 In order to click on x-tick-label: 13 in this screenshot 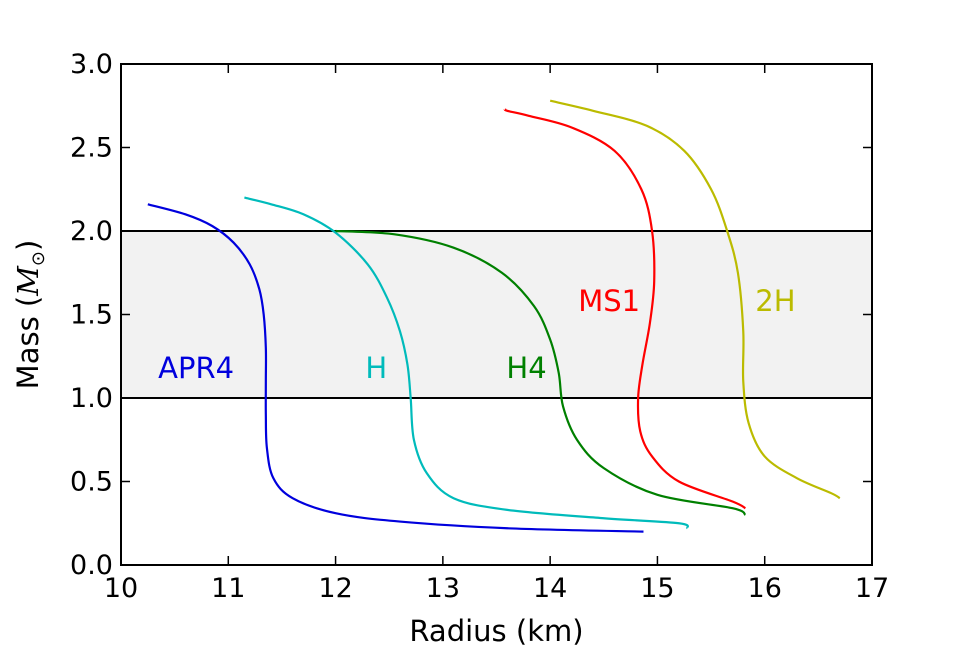, I will do `click(443, 588)`.